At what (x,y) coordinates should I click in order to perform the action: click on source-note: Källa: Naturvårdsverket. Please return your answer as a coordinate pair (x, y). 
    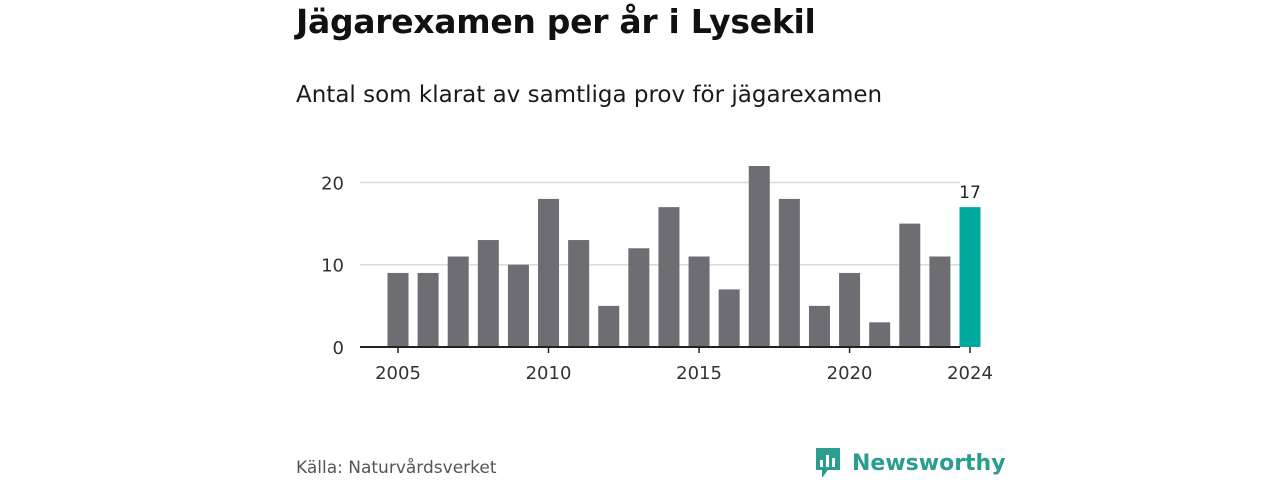
    Looking at the image, I should click on (396, 468).